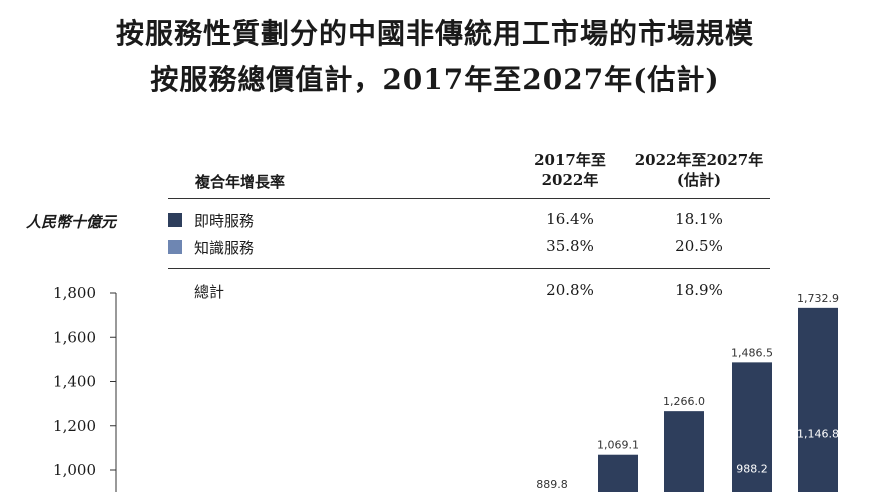 Image resolution: width=870 pixels, height=492 pixels. What do you see at coordinates (74, 426) in the screenshot?
I see `y-tick-label: 1,200` at bounding box center [74, 426].